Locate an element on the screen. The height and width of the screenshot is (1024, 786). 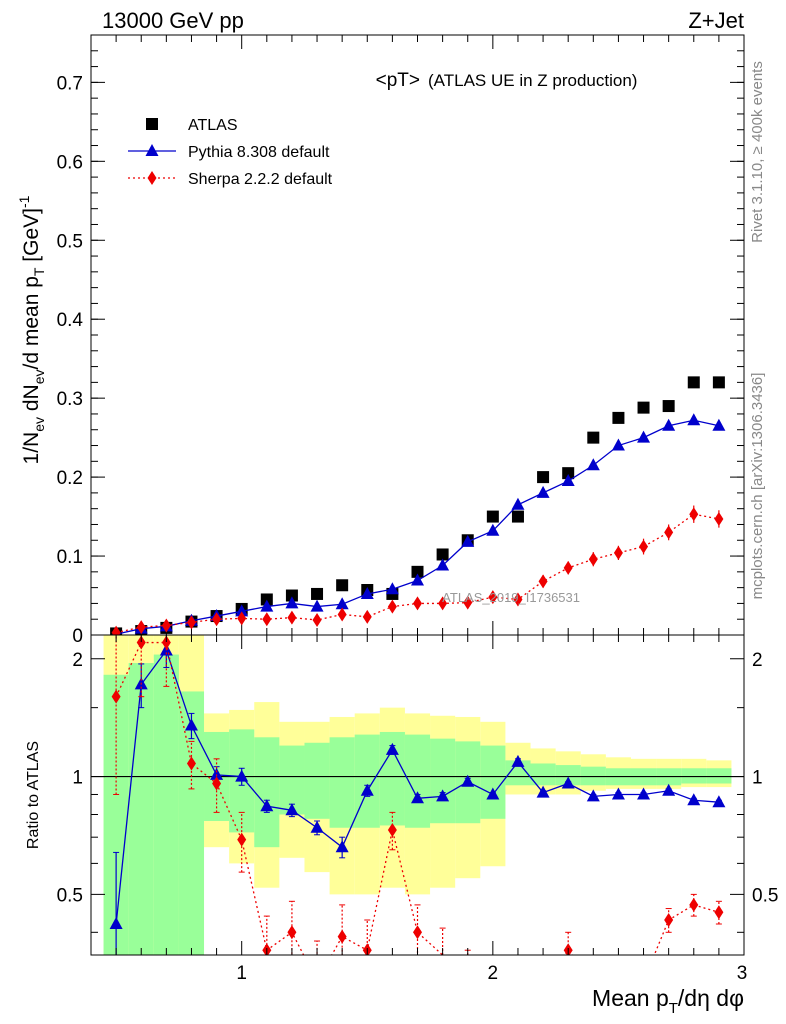
plot-title-main: <pT> is located at coordinates (398, 80).